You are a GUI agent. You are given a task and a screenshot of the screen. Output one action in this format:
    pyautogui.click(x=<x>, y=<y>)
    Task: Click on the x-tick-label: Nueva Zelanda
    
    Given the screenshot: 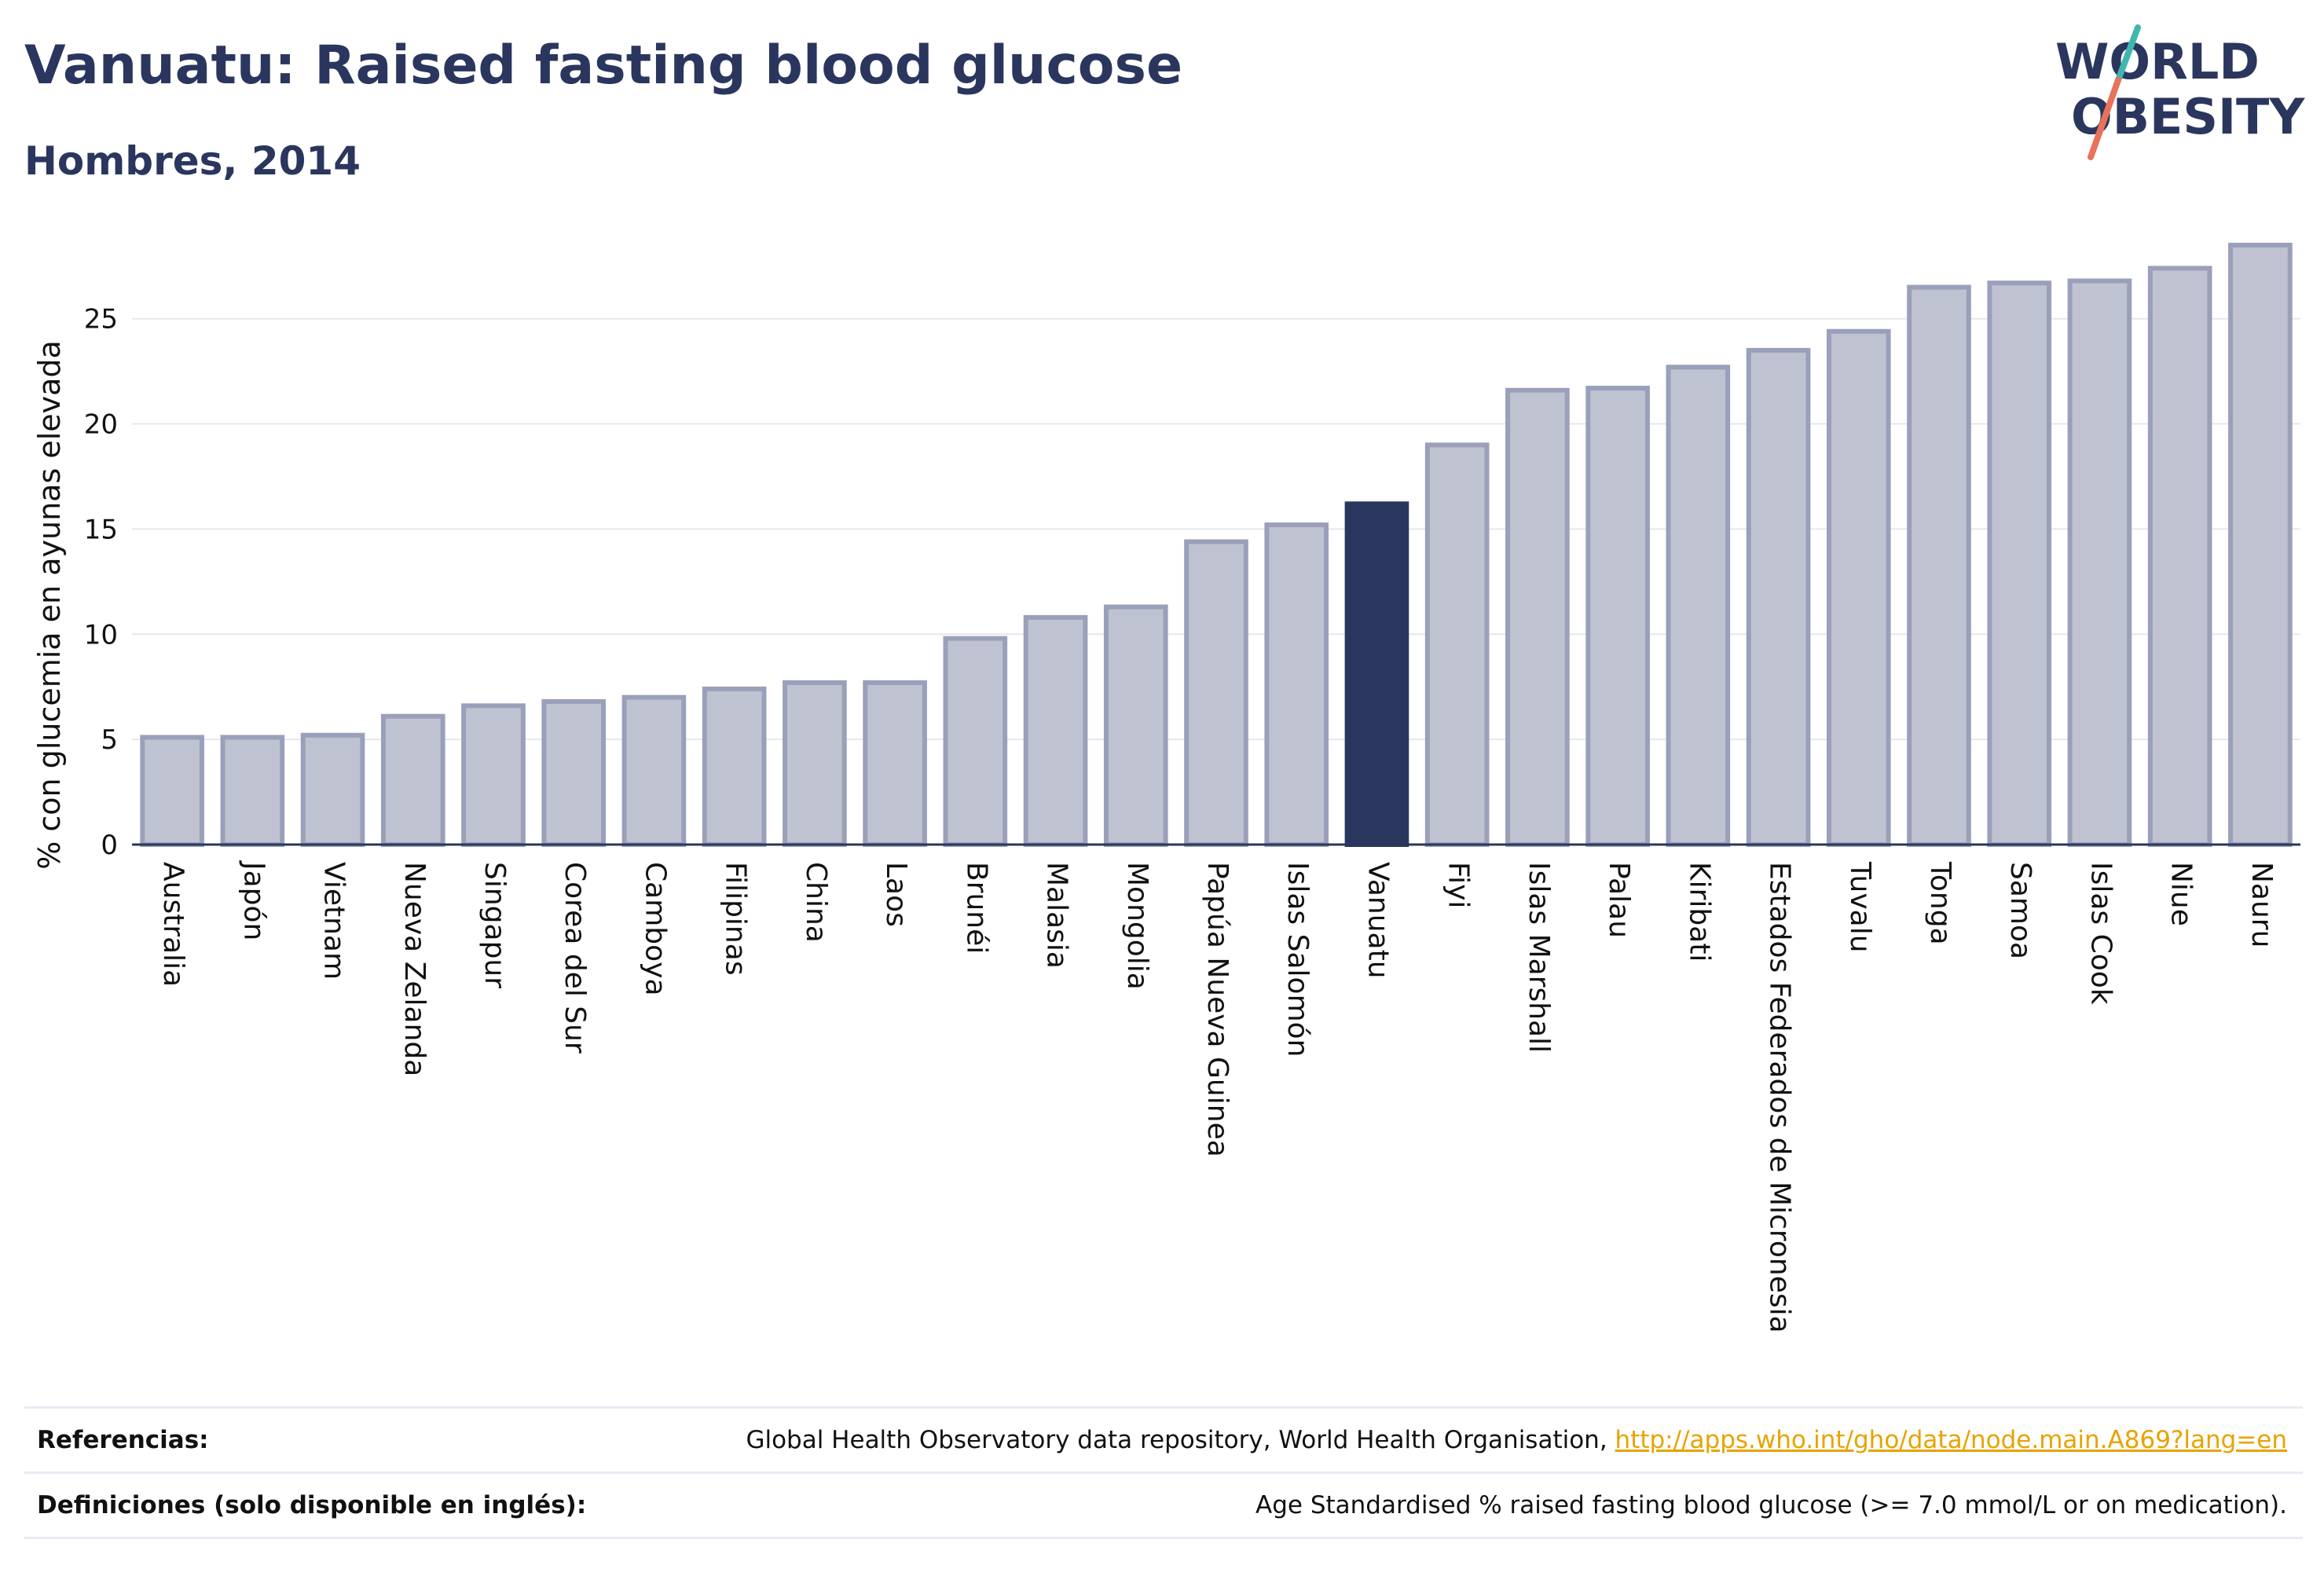 What is the action you would take?
    pyautogui.click(x=414, y=969)
    